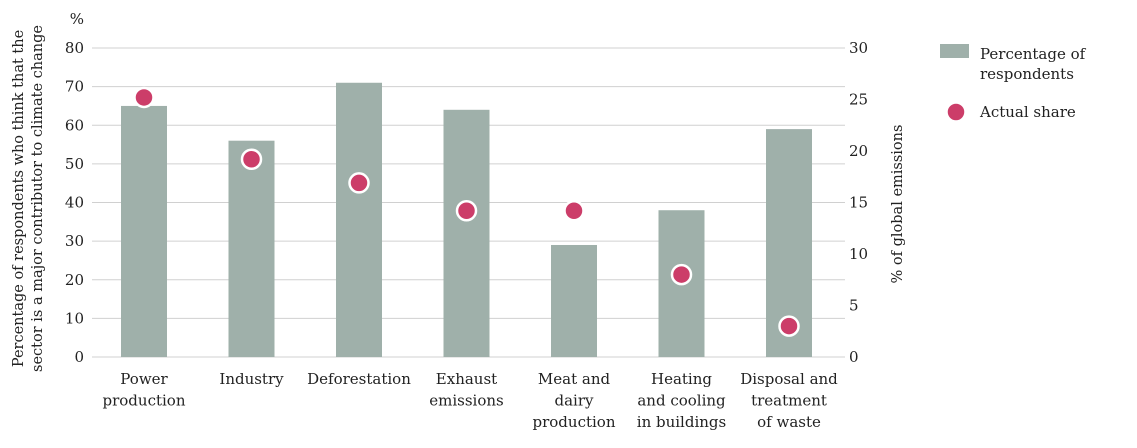 This screenshot has width=1137, height=448. I want to click on y-right-tick-label: 5, so click(854, 306).